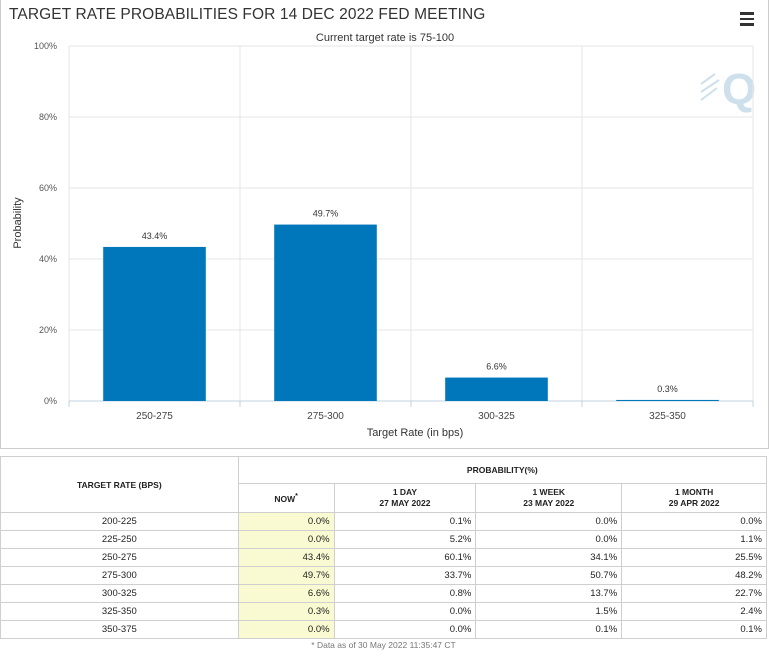 Image resolution: width=769 pixels, height=659 pixels. Describe the element at coordinates (694, 503) in the screenshot. I see `column-header-date: 29 APR 2022` at that location.